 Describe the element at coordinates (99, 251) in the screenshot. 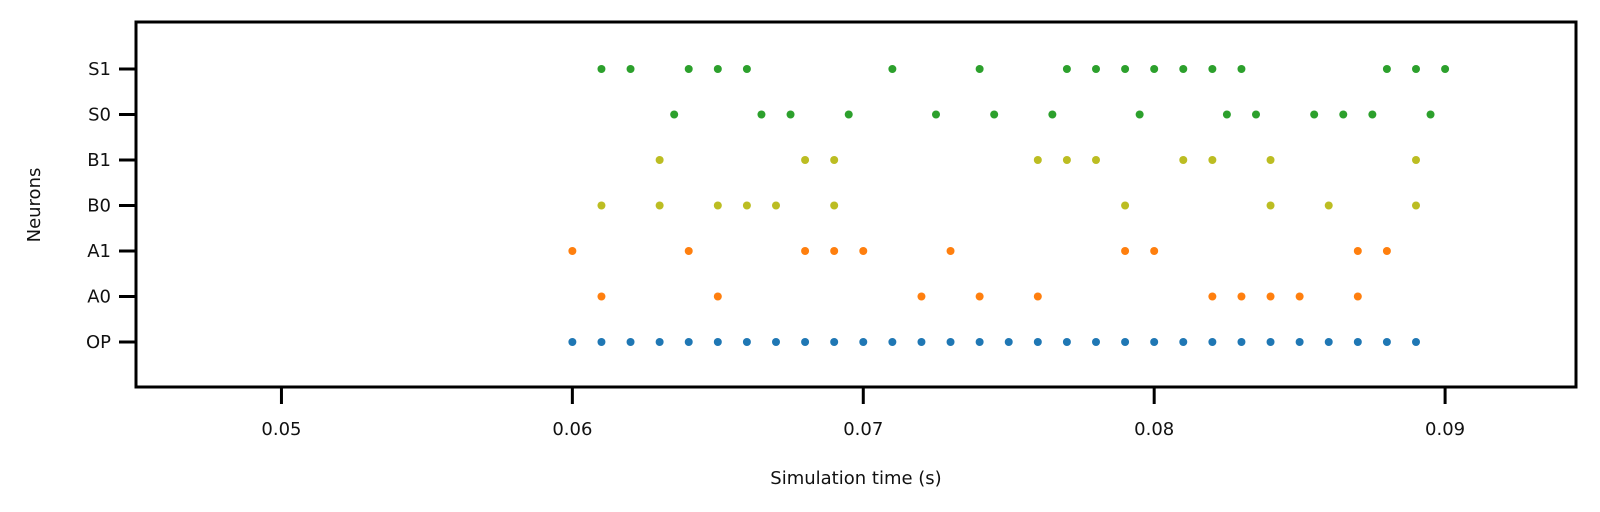

I see `y-tick-label-a1: A1` at that location.